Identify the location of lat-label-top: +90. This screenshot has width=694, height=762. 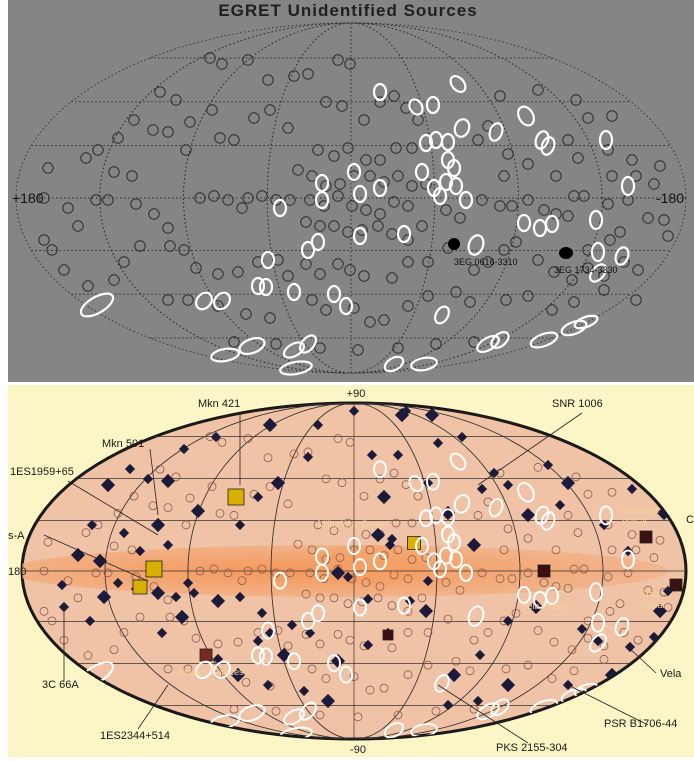
(356, 394).